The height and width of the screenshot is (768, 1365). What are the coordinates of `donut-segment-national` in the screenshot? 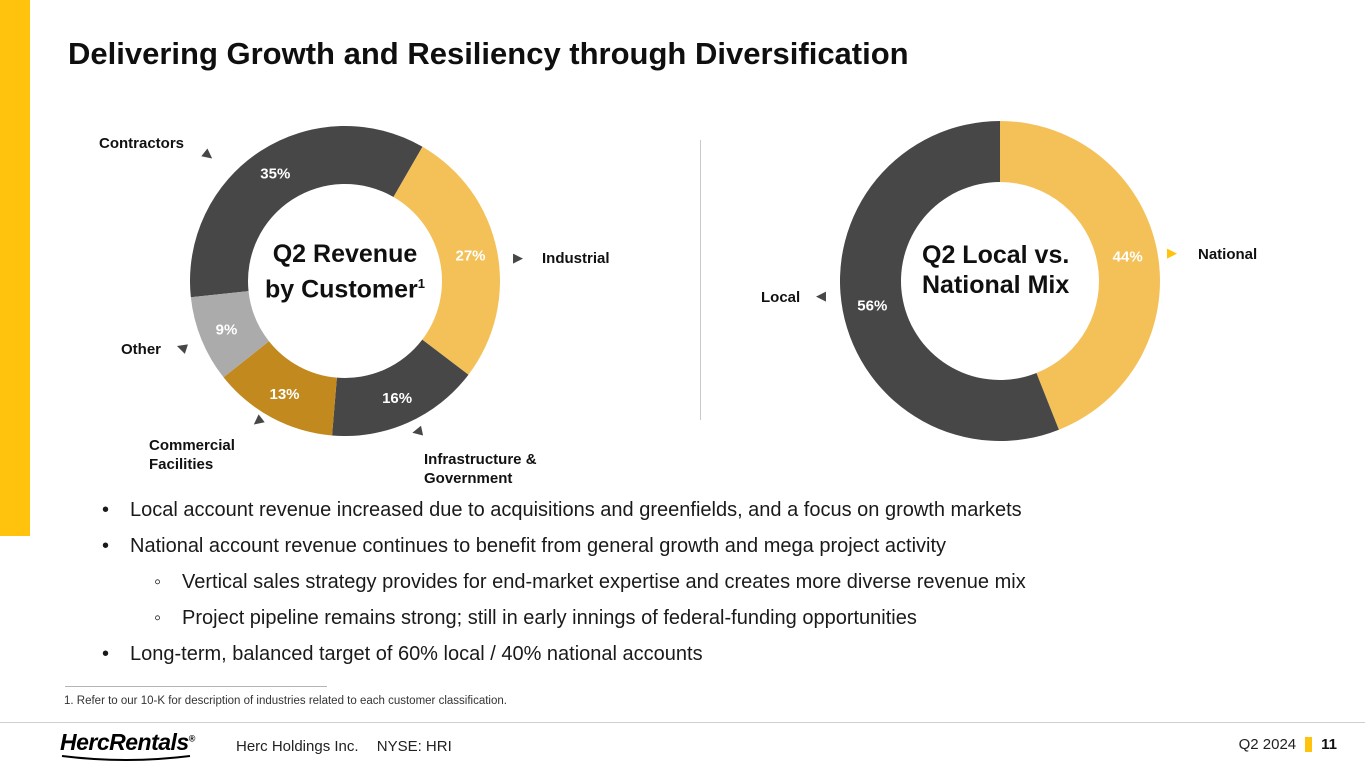 It's located at (1080, 275).